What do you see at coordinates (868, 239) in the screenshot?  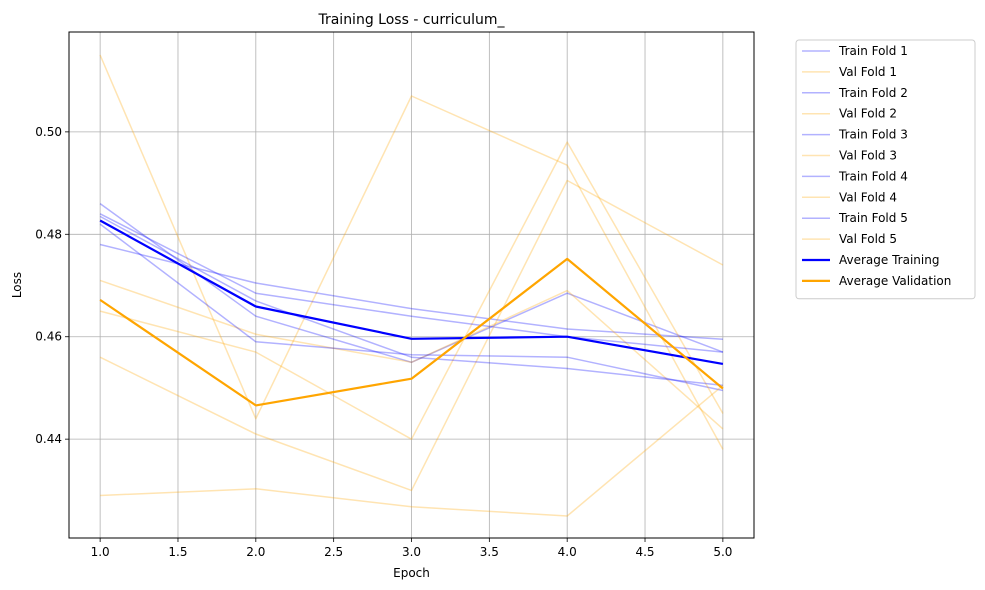 I see `legend-label: Val Fold 5` at bounding box center [868, 239].